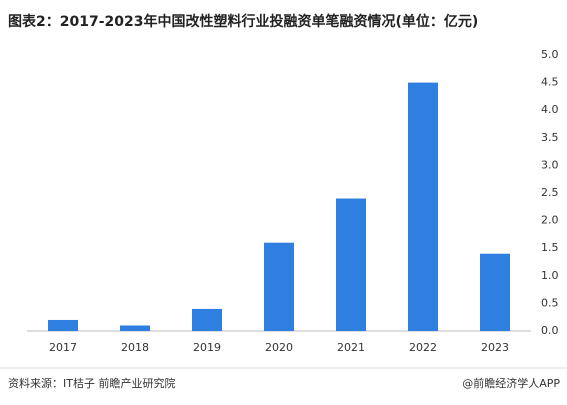 The width and height of the screenshot is (567, 405). Describe the element at coordinates (423, 347) in the screenshot. I see `x-tick-label: 2022` at that location.